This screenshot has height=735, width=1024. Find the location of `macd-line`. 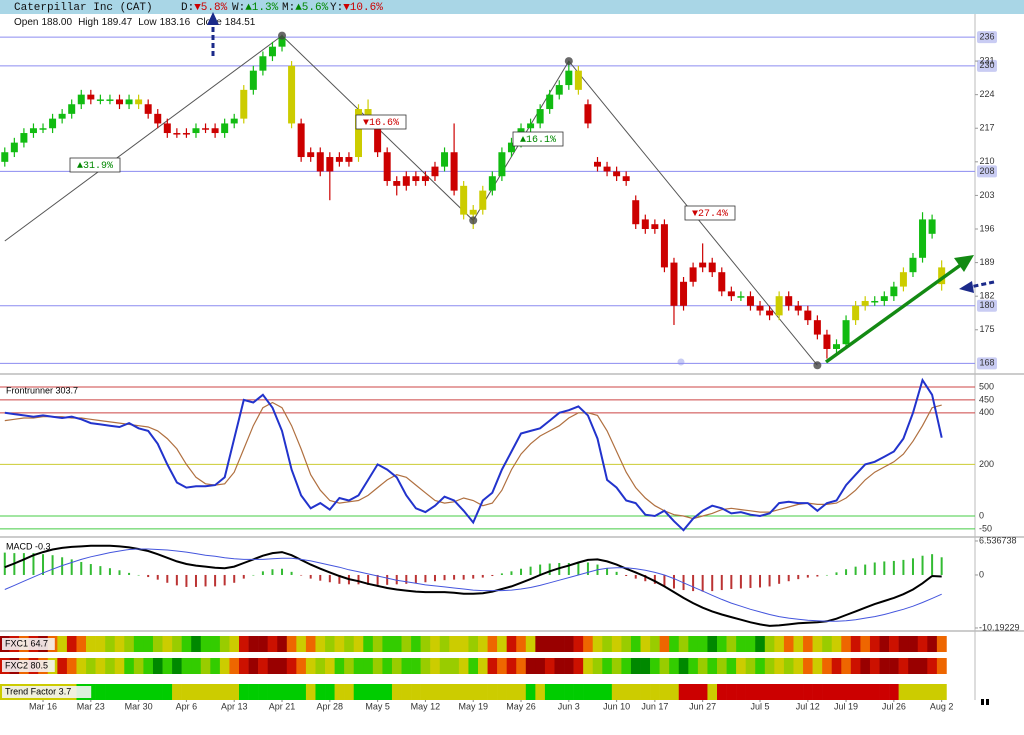

macd-line is located at coordinates (473, 585).